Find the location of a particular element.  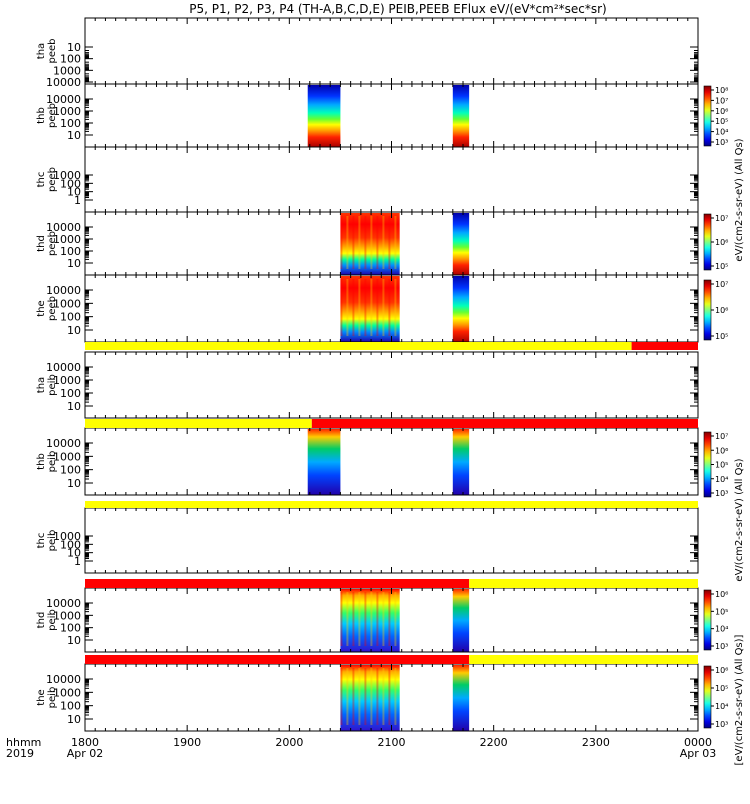

units-label-2: eV/(cm2-s-sr-eV) (All Qs) is located at coordinates (739, 519).